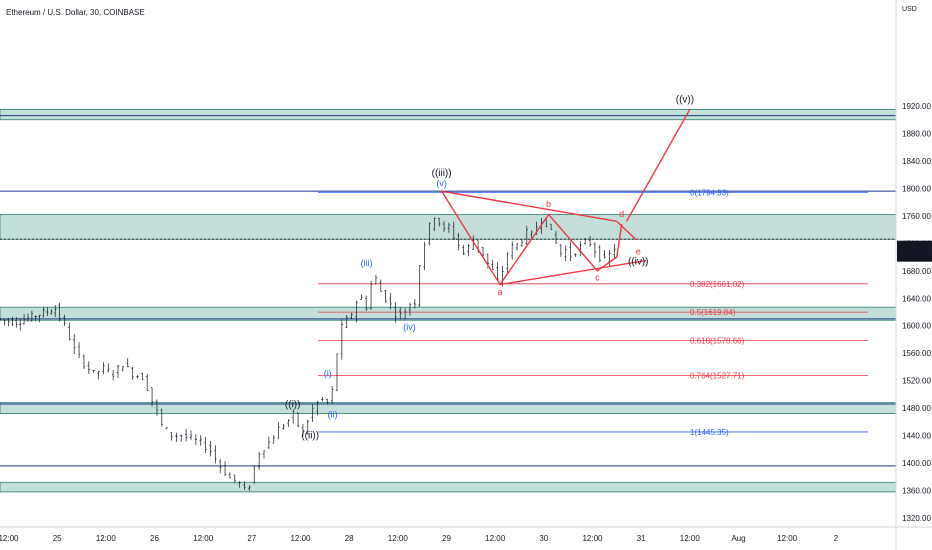  Describe the element at coordinates (409, 327) in the screenshot. I see `wave-label: (iv)` at that location.